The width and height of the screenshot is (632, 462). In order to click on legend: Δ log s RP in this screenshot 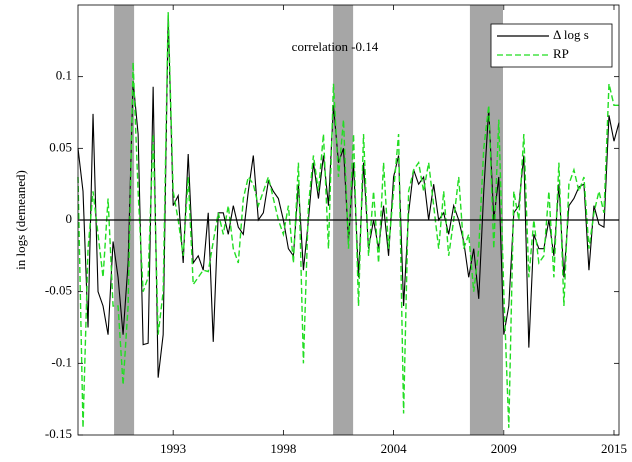, I will do `click(551, 45)`.